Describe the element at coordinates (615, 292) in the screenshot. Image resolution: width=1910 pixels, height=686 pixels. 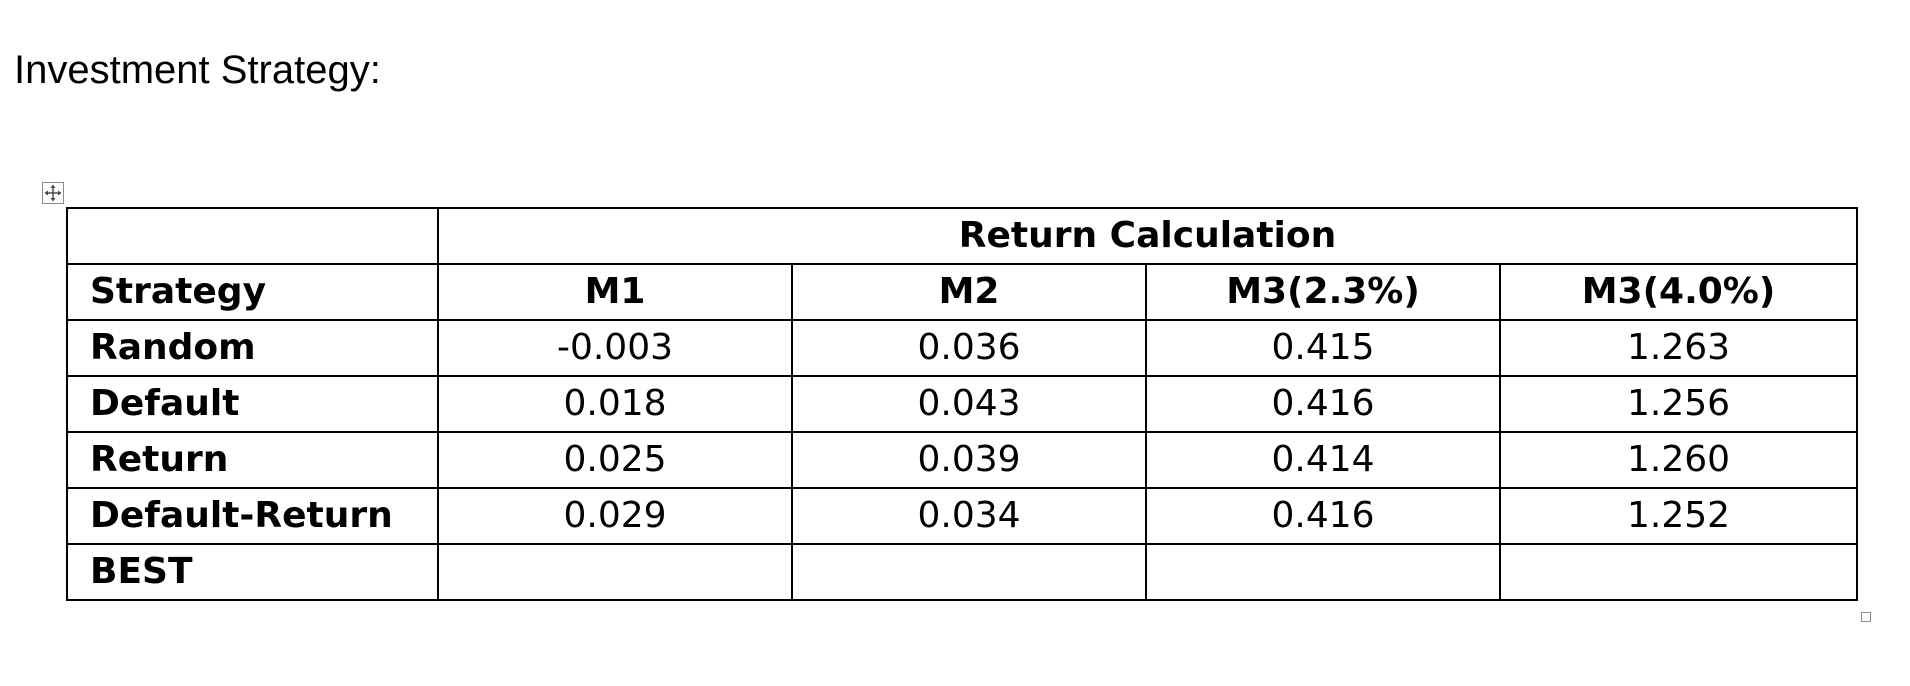
I see `column-header-m1: M1` at that location.